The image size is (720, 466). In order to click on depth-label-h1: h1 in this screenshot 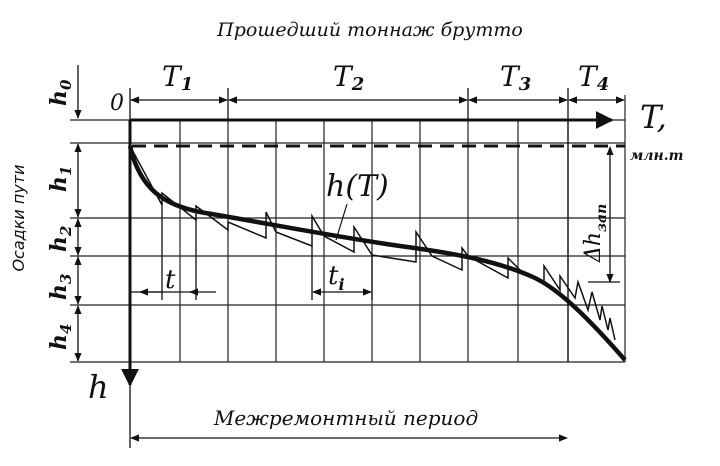, I will do `click(60, 179)`.